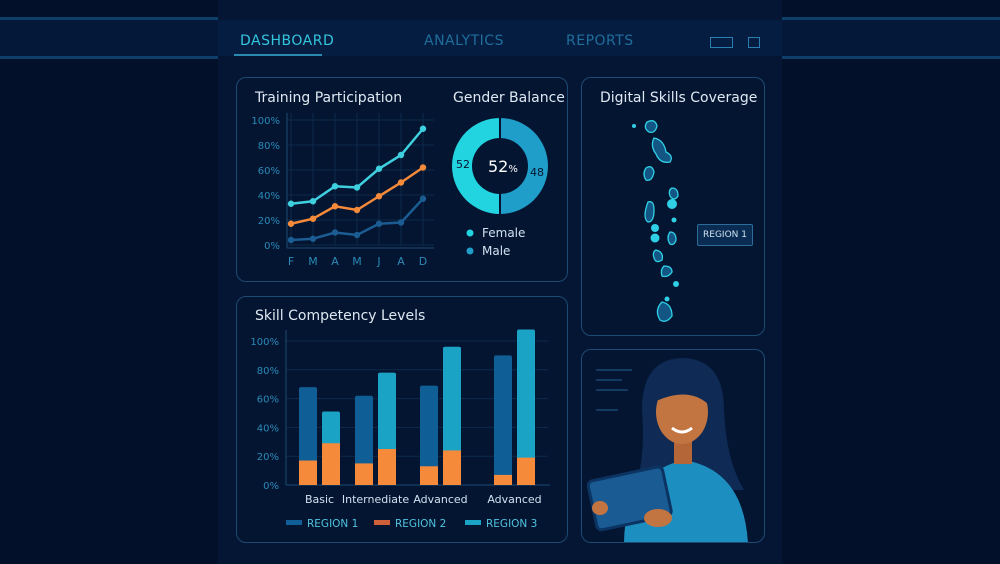  Describe the element at coordinates (725, 235) in the screenshot. I see `region-label: REGION 1` at that location.